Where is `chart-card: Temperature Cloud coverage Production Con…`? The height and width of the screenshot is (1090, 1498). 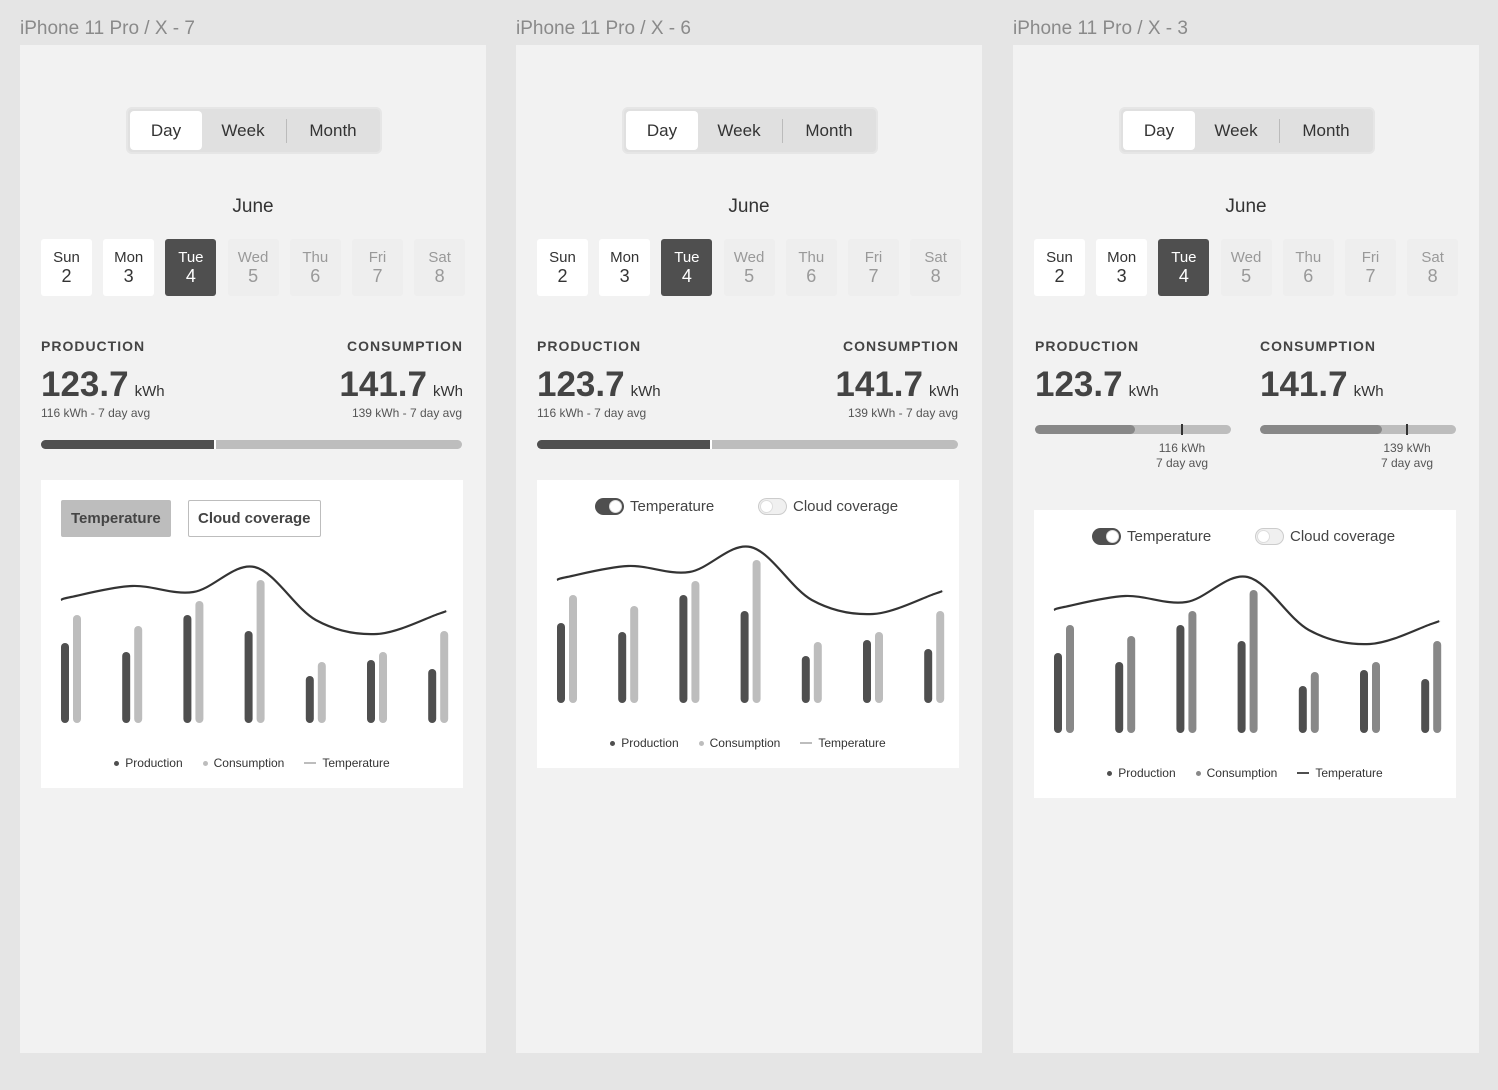 chart-card: Temperature Cloud coverage Production Con… is located at coordinates (252, 634).